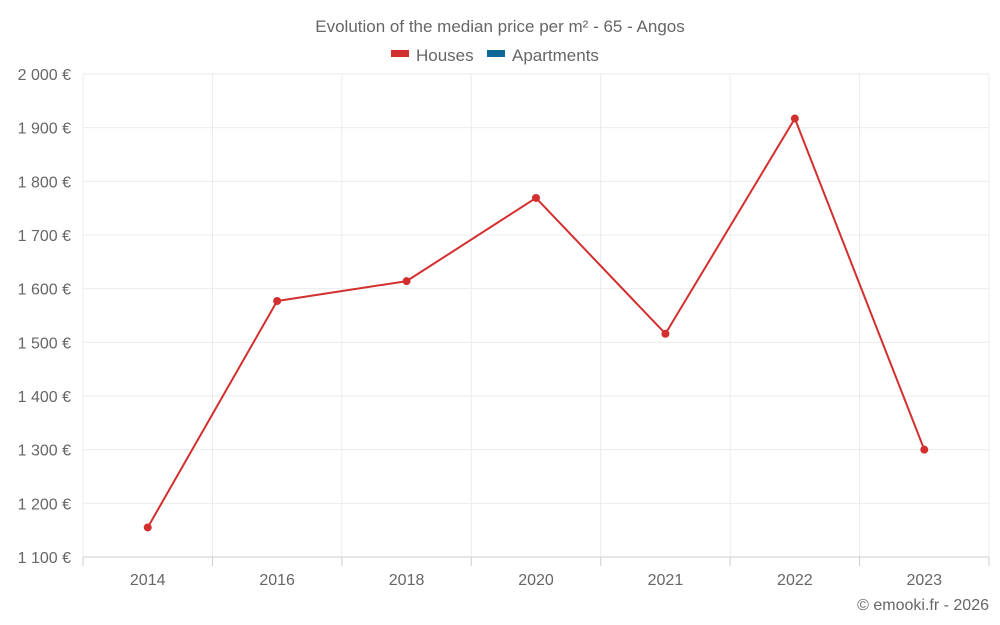  I want to click on y-tick-label: 1 400 €, so click(44, 397).